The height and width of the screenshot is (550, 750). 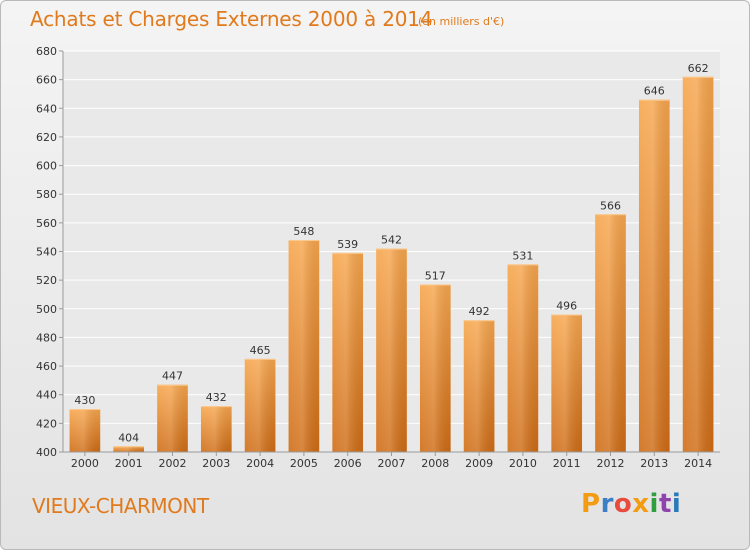 I want to click on value-label-2007: 542, so click(x=391, y=240).